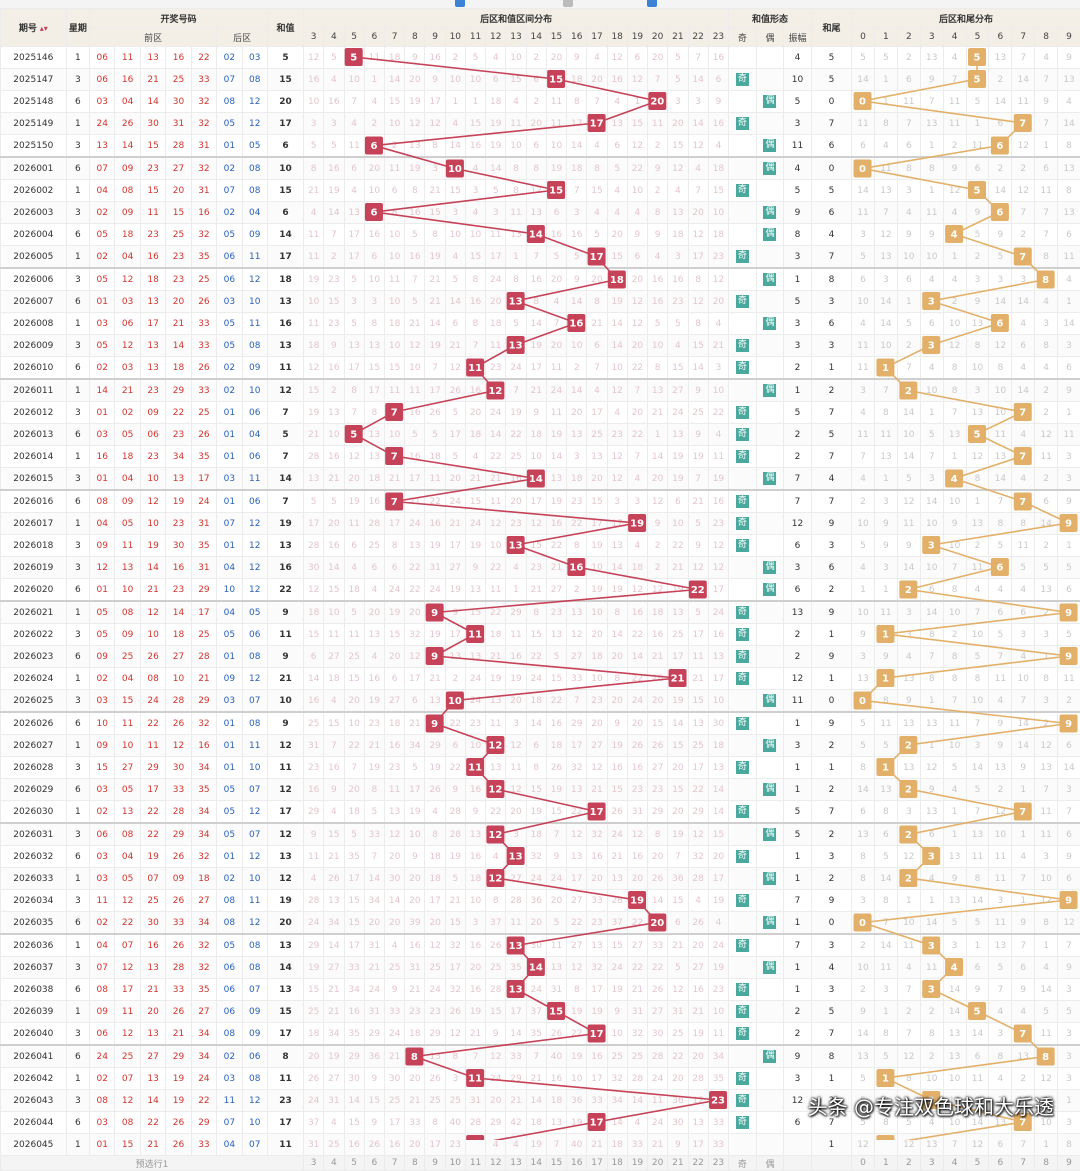 Image resolution: width=1080 pixels, height=1171 pixels. Describe the element at coordinates (394, 1163) in the screenshot. I see `preselect-sum-cell: 7` at that location.